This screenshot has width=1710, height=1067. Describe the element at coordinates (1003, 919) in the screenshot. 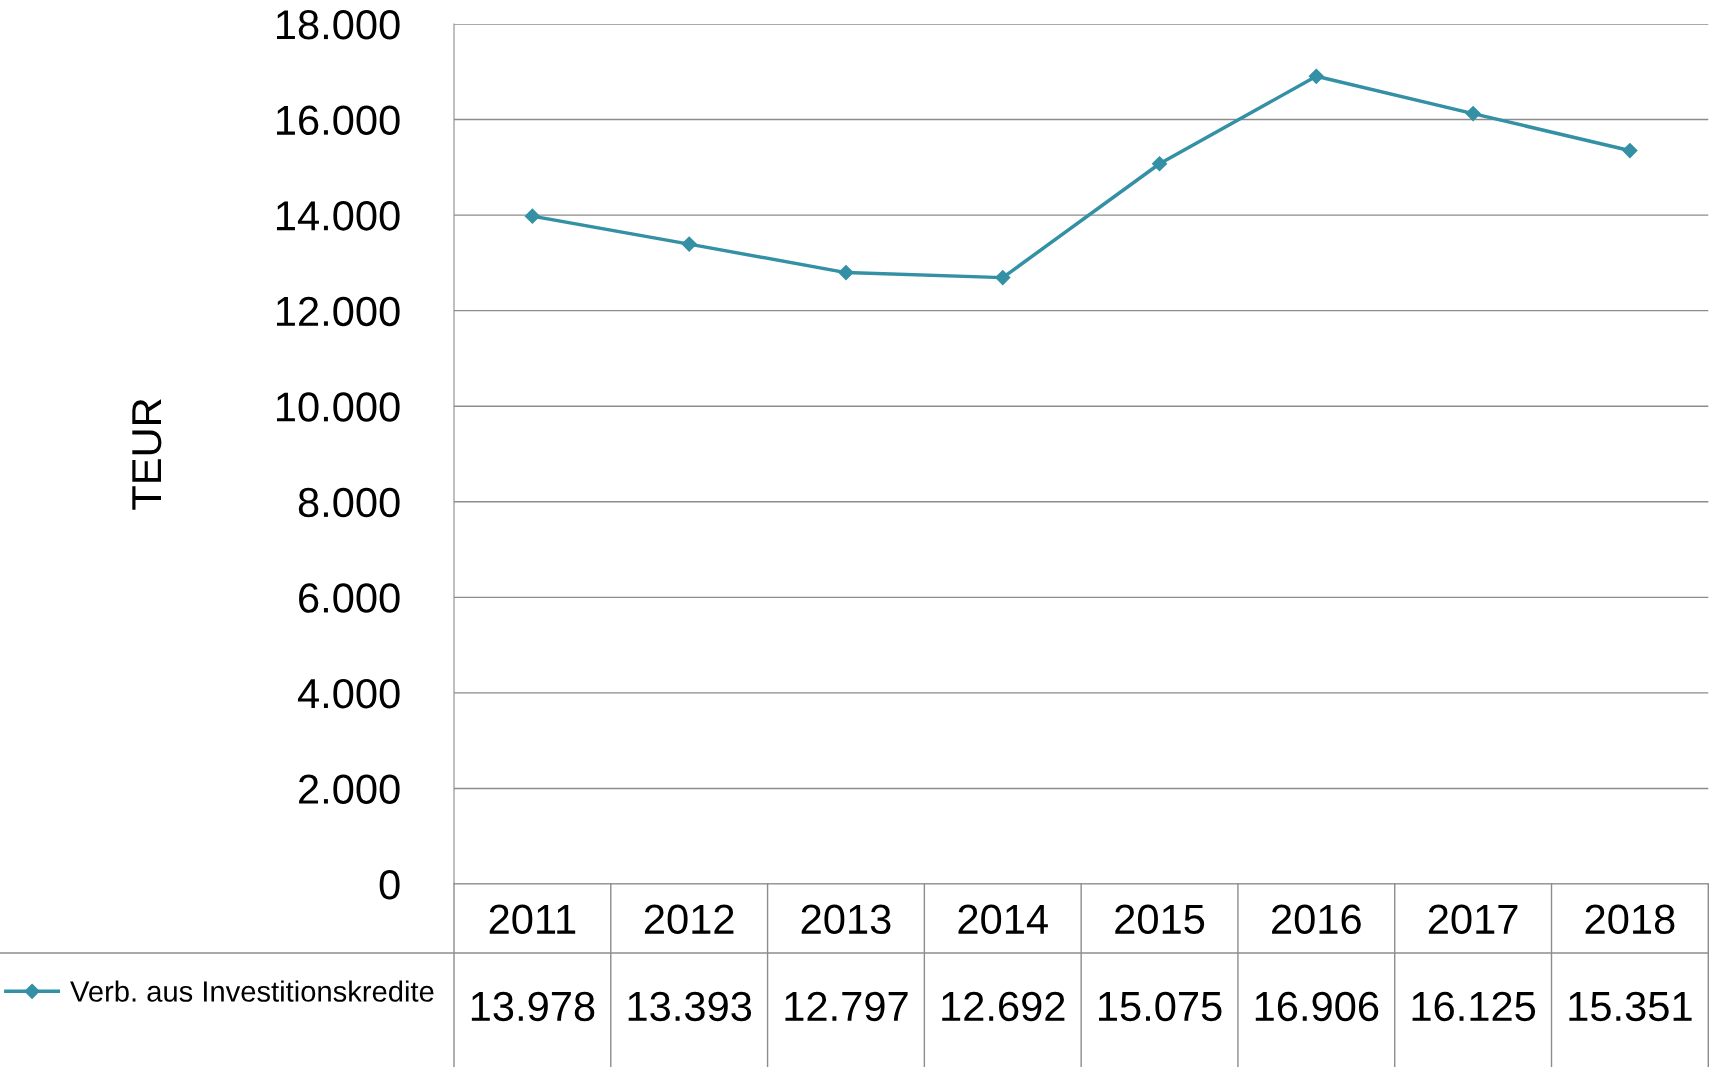

I see `x-tick-label: 2014` at that location.